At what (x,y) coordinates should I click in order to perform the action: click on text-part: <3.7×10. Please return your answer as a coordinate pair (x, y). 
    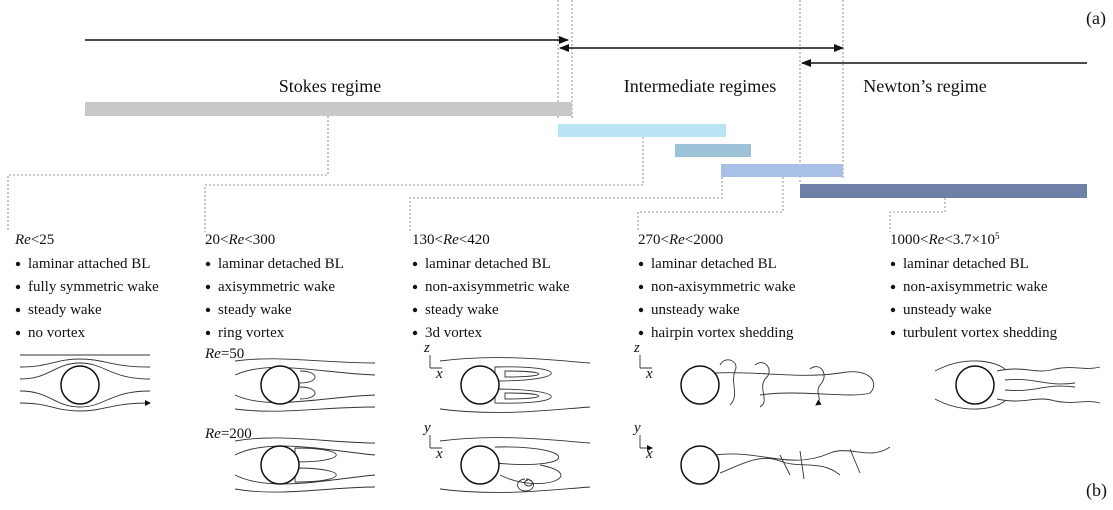
    Looking at the image, I should click on (969, 240).